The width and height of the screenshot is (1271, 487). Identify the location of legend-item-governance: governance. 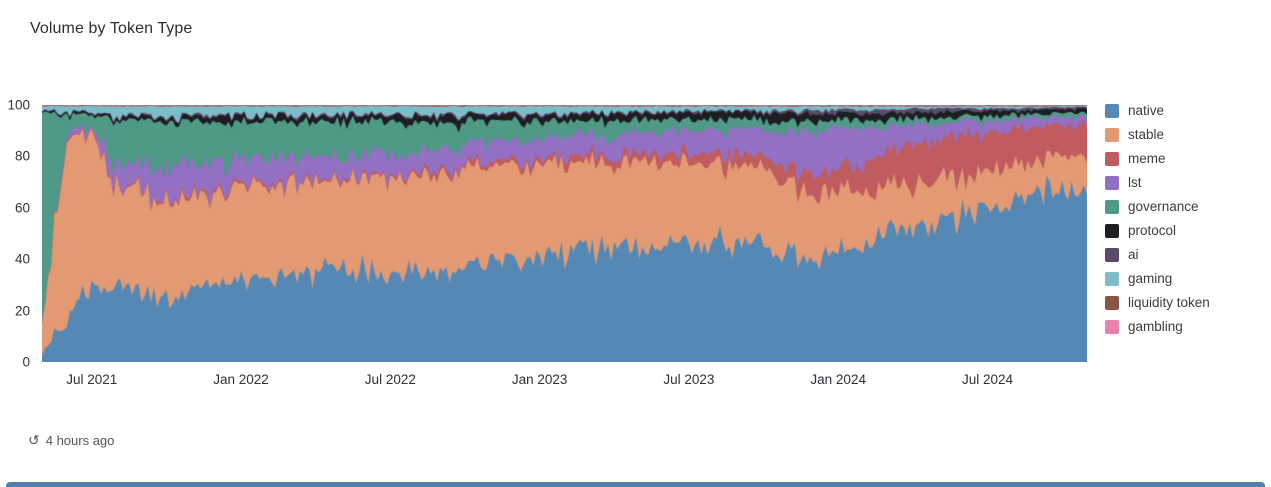
(1185, 206).